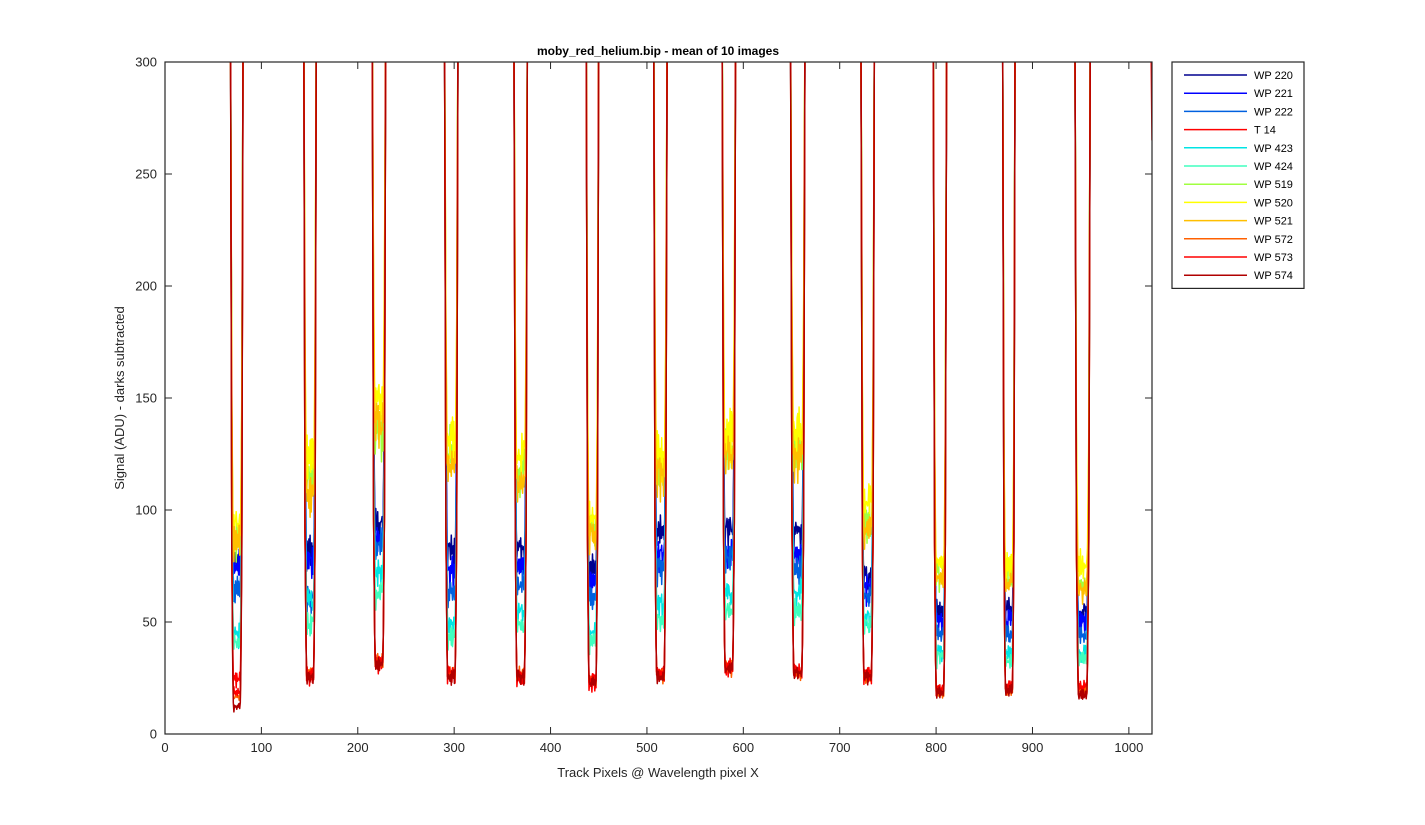 Image resolution: width=1425 pixels, height=825 pixels. What do you see at coordinates (150, 622) in the screenshot?
I see `y-tick-label: 50` at bounding box center [150, 622].